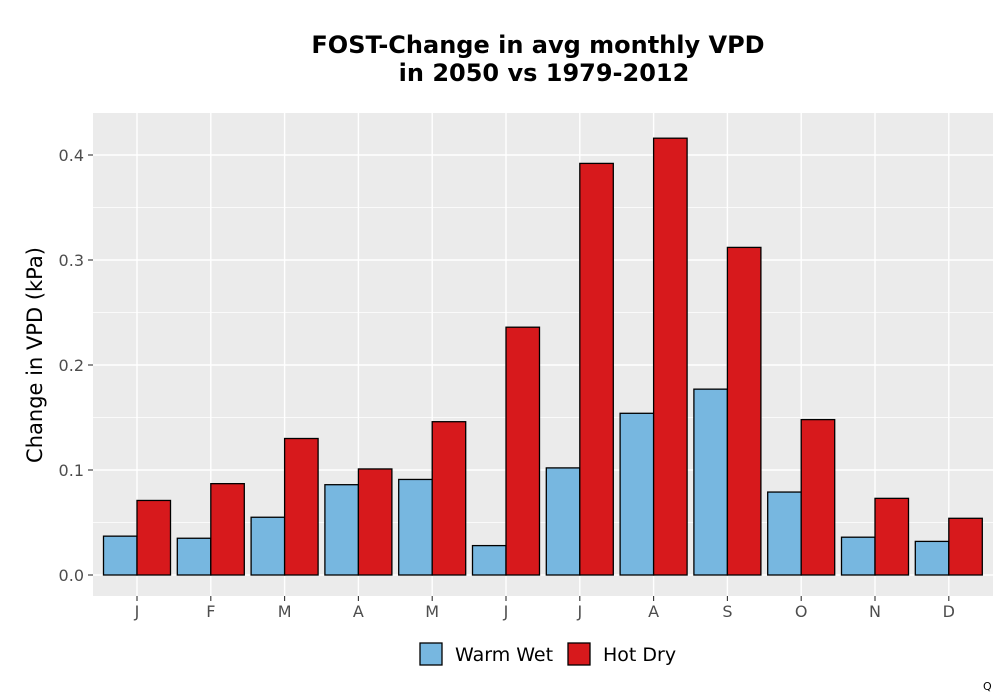 The width and height of the screenshot is (1000, 700). I want to click on legend-key-hot-dry, so click(579, 654).